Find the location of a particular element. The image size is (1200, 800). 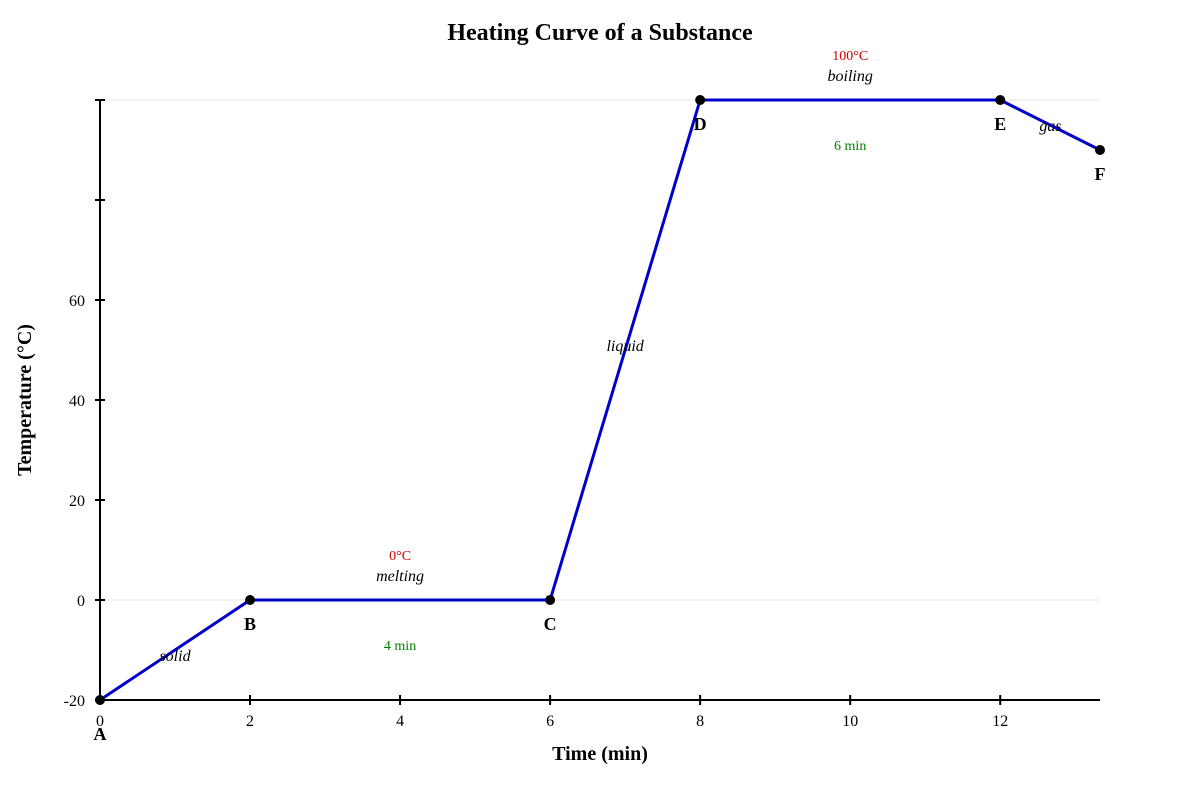

chart-title: Heating Curve of a Substance is located at coordinates (600, 33).